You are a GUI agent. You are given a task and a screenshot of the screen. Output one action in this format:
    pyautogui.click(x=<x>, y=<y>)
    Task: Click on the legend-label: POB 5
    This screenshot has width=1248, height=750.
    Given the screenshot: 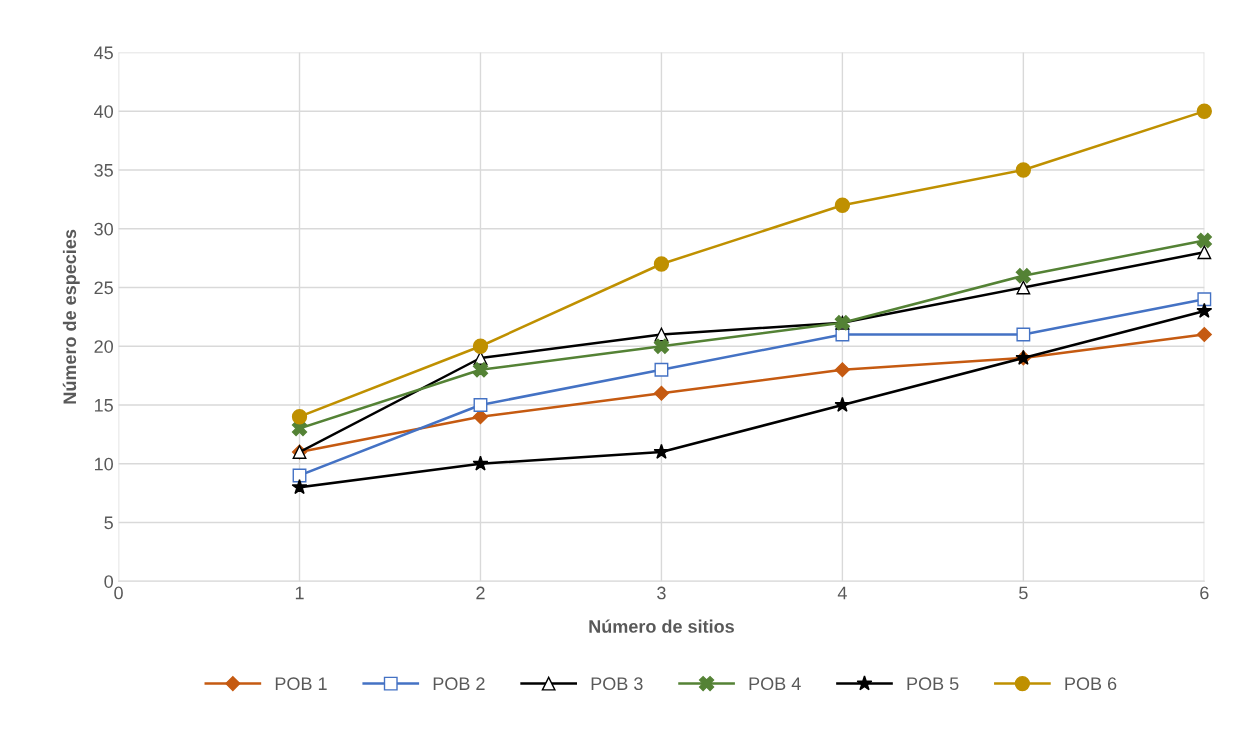 What is the action you would take?
    pyautogui.click(x=933, y=684)
    